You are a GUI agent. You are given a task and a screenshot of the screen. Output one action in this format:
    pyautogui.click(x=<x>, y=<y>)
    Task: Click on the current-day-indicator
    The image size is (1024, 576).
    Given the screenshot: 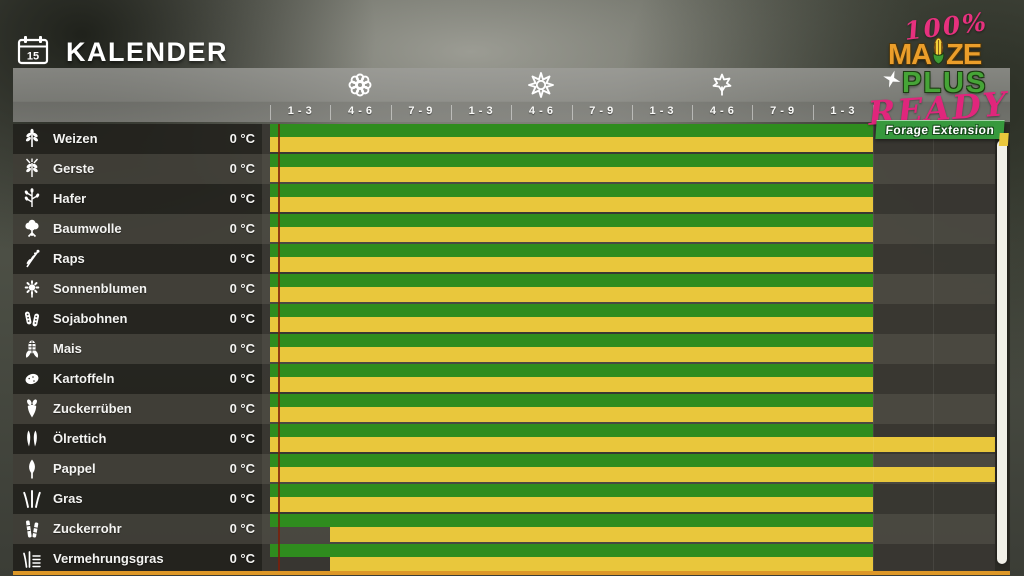 What is the action you would take?
    pyautogui.click(x=279, y=349)
    